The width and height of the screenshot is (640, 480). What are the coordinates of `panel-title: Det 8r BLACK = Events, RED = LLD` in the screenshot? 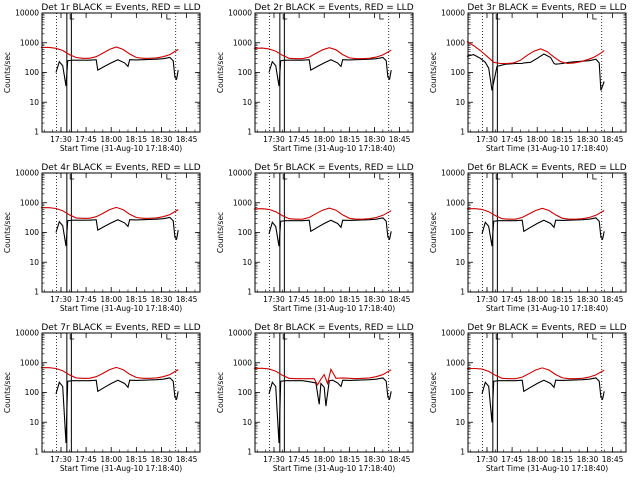 It's located at (333, 328).